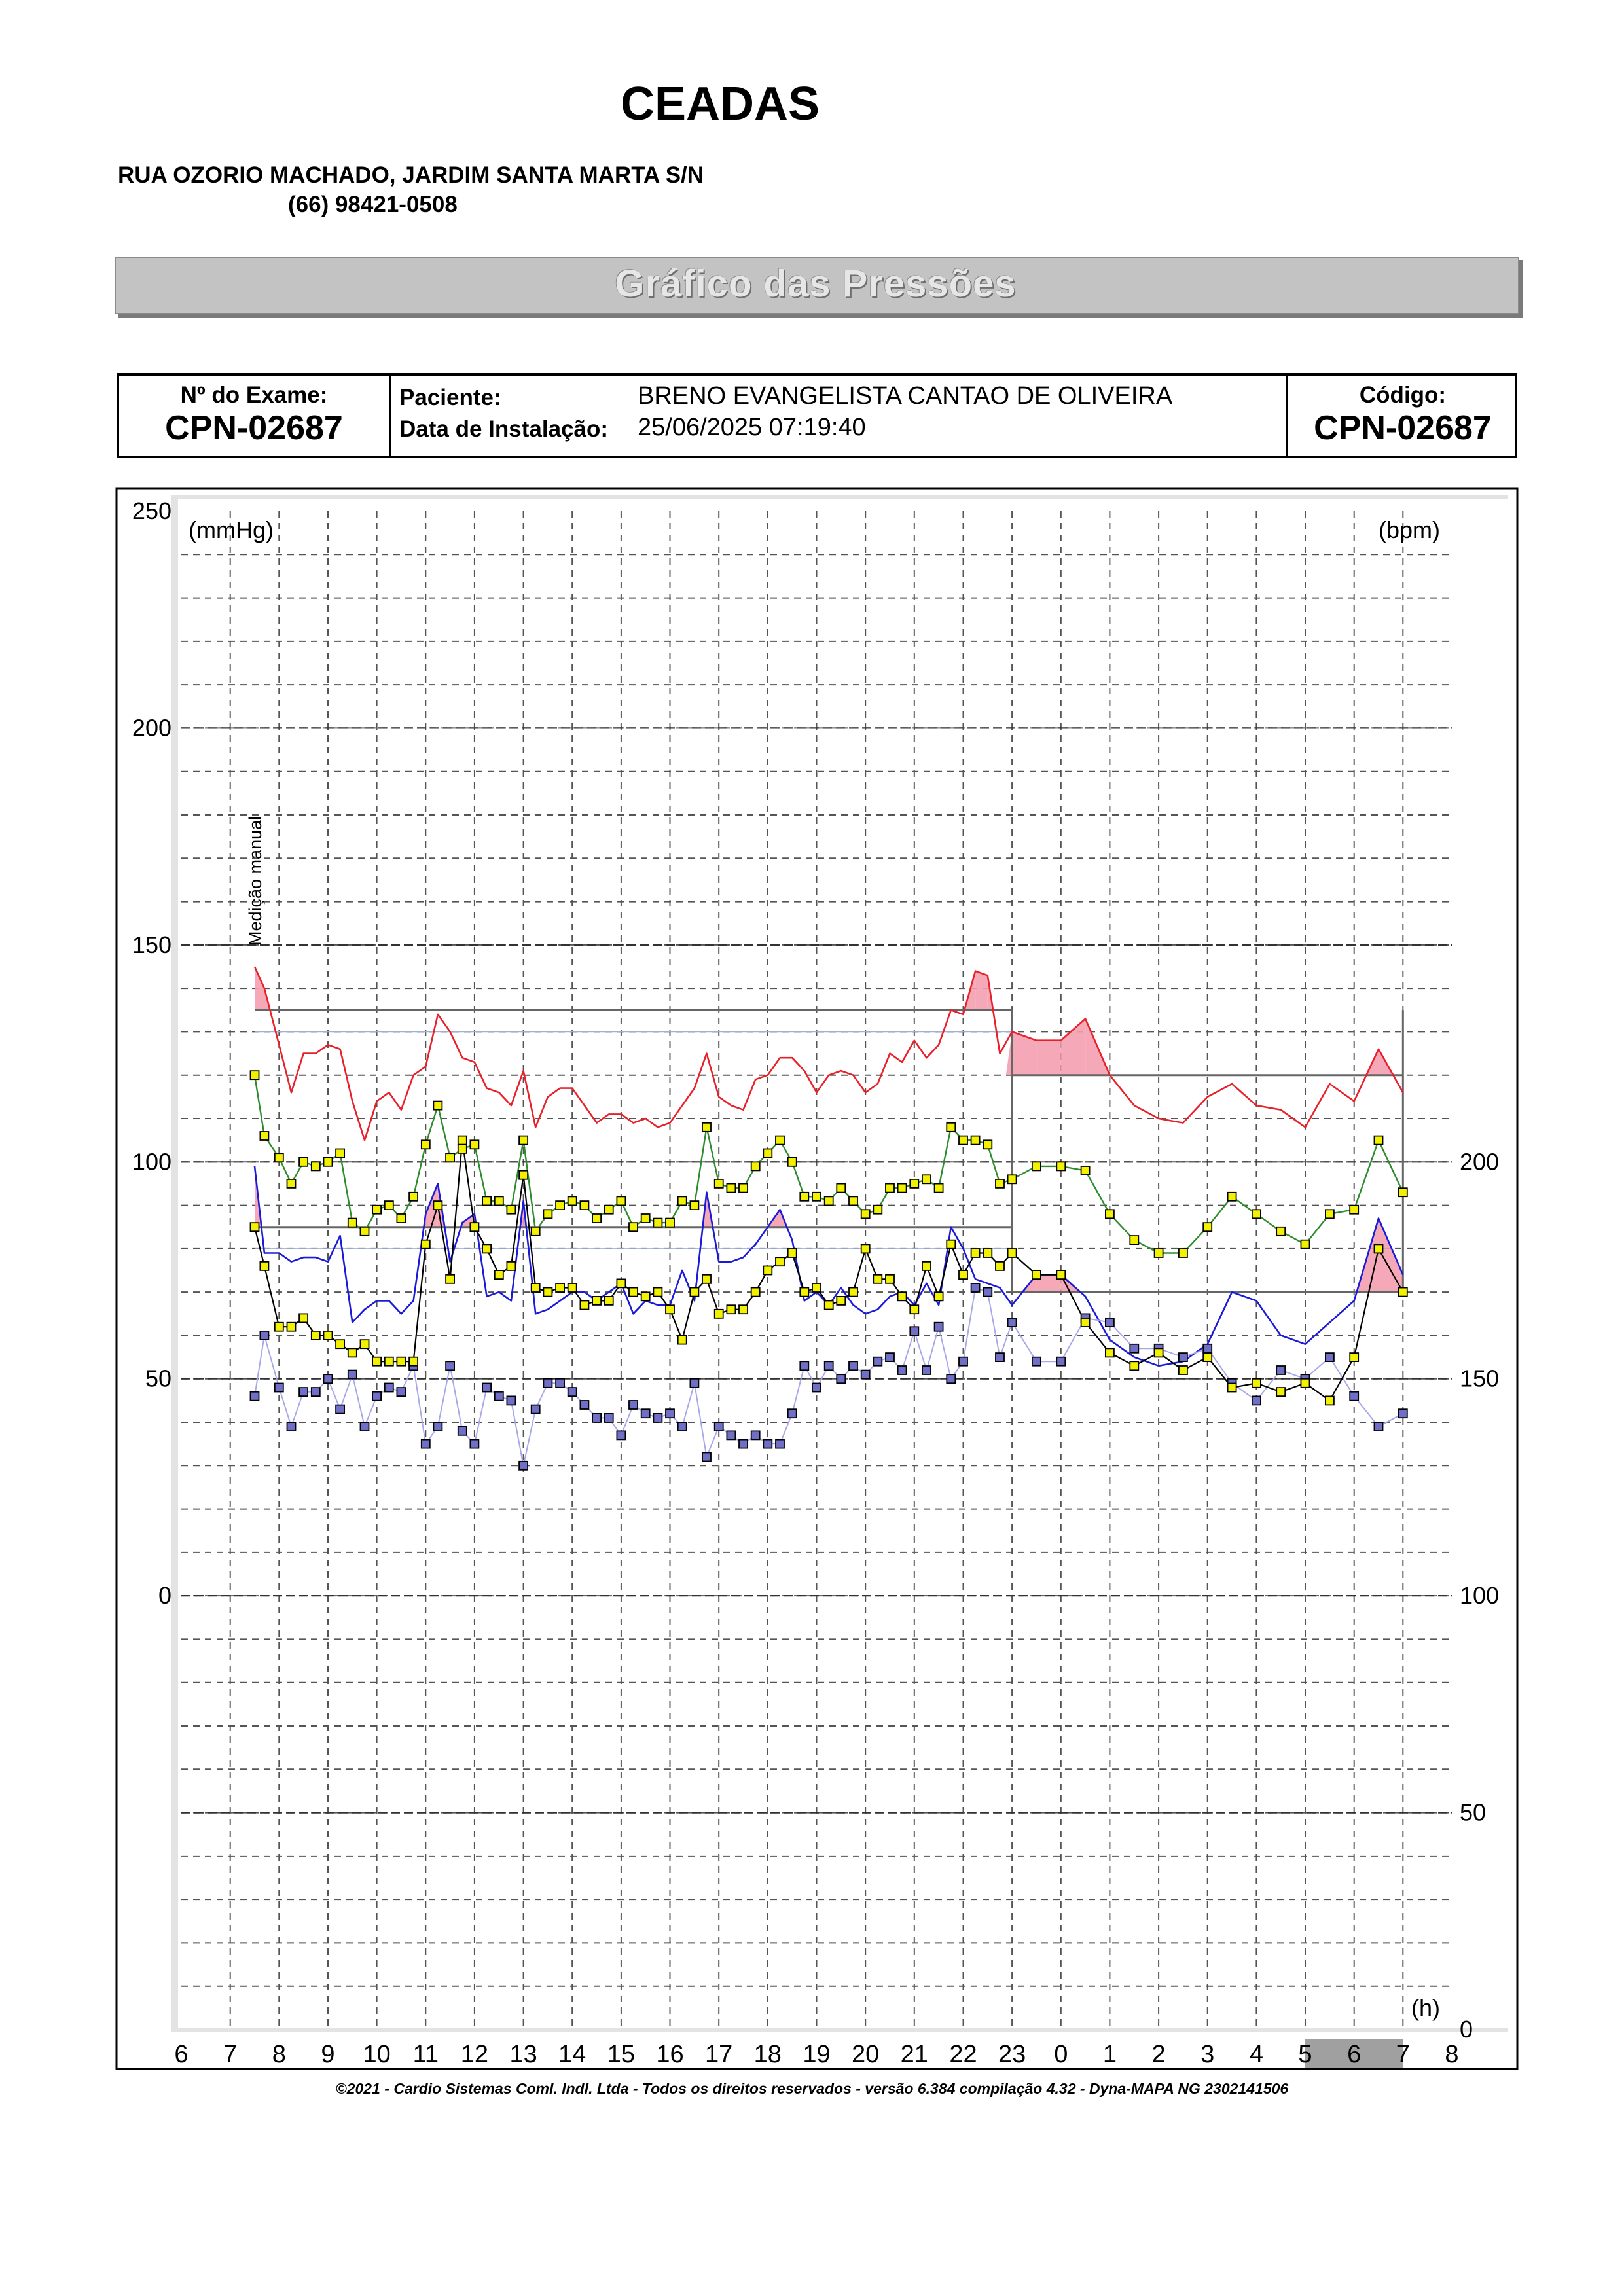 The height and width of the screenshot is (2296, 1624). Describe the element at coordinates (279, 2054) in the screenshot. I see `time-axis-tick-label: 8` at that location.